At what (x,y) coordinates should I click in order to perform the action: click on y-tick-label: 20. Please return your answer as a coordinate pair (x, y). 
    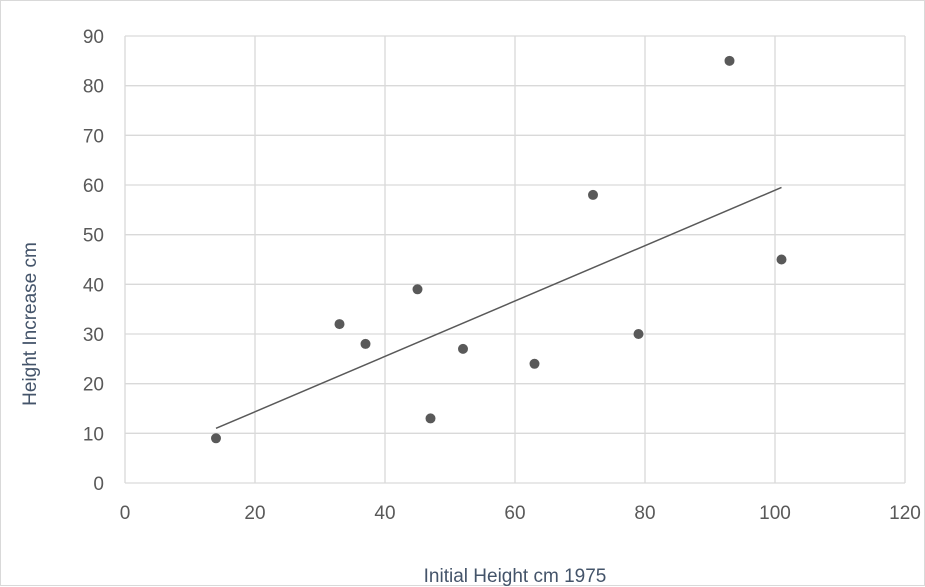
    Looking at the image, I should click on (93, 385).